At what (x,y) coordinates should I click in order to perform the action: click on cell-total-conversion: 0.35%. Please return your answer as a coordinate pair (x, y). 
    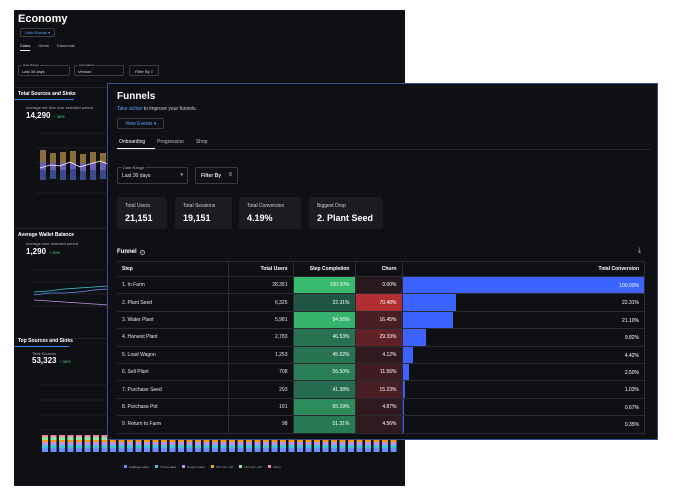
    Looking at the image, I should click on (523, 424).